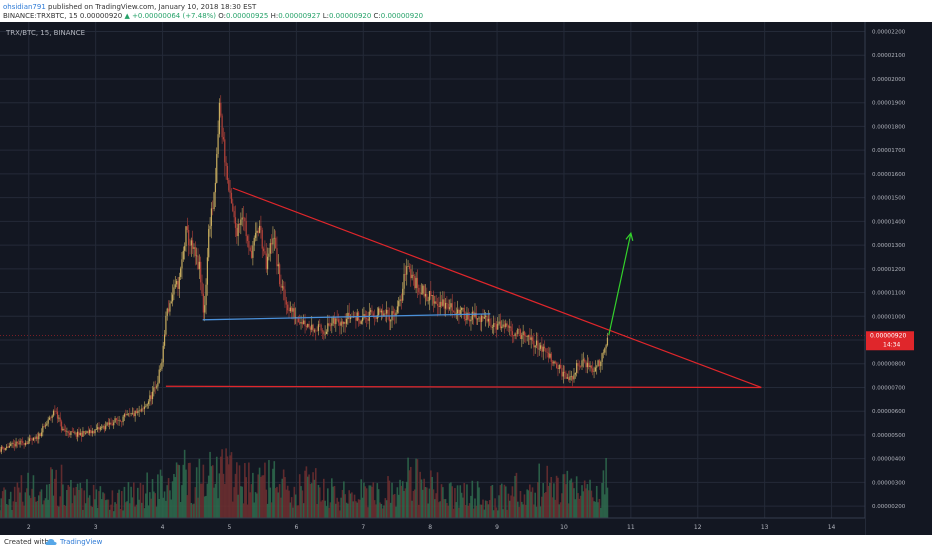  I want to click on price-tick-label: 0.00001800, so click(889, 127).